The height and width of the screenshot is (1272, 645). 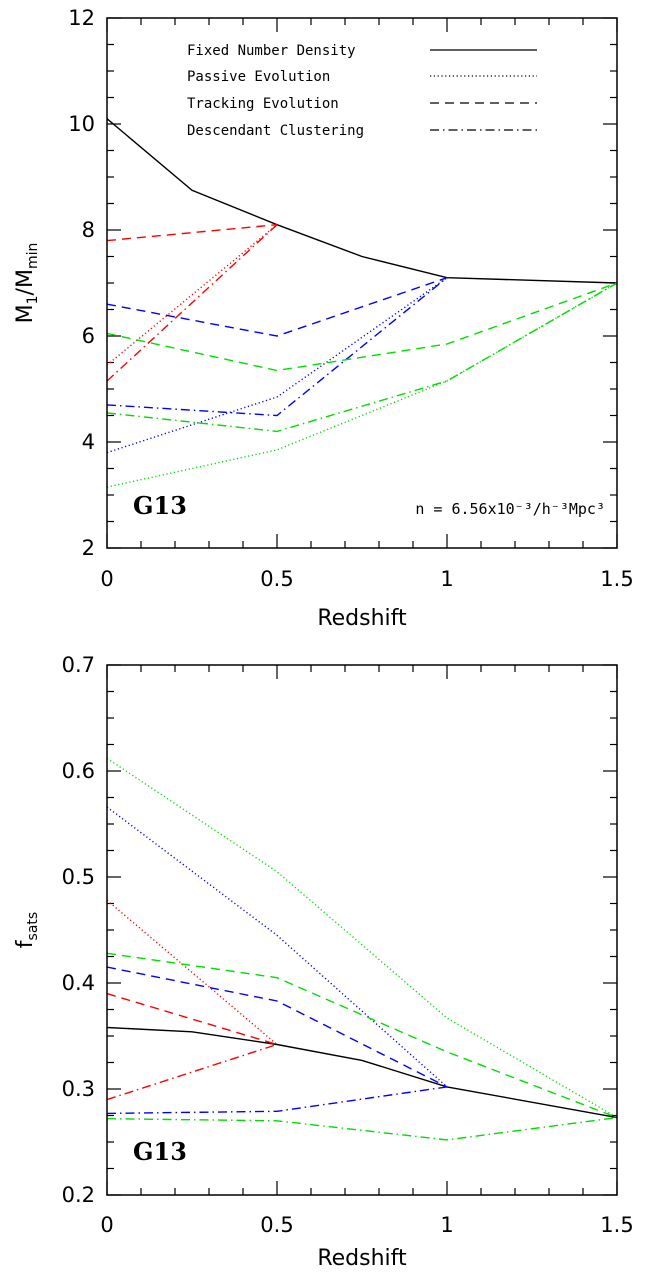 What do you see at coordinates (263, 104) in the screenshot?
I see `legend-label-tracking: Tracking Evolution` at bounding box center [263, 104].